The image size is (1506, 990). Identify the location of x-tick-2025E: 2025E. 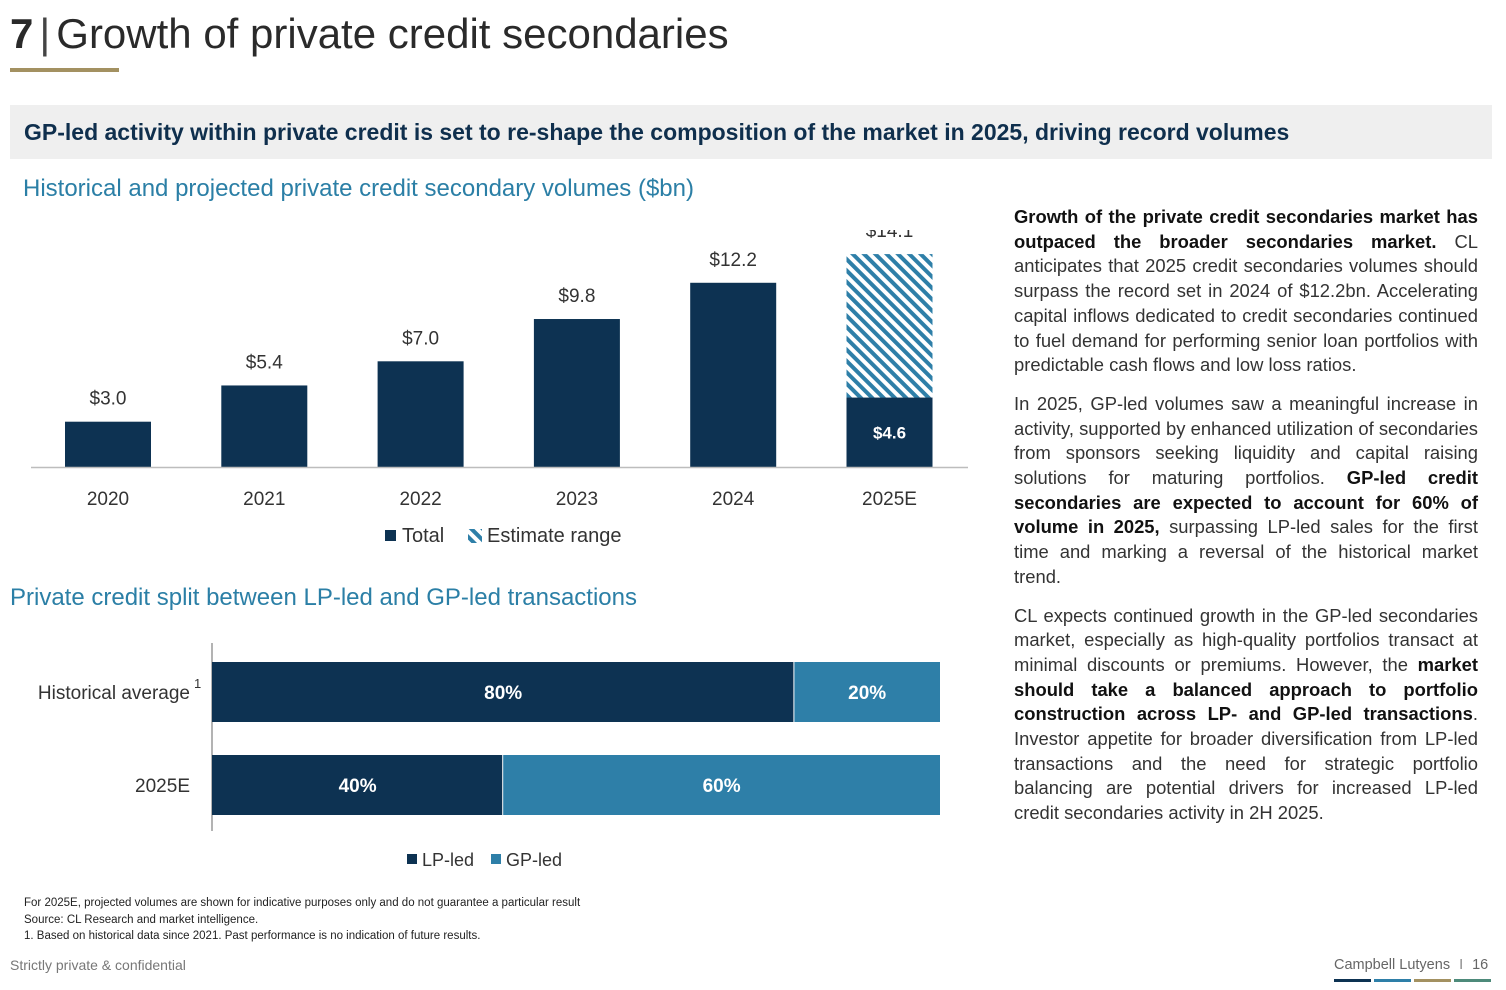
(889, 499).